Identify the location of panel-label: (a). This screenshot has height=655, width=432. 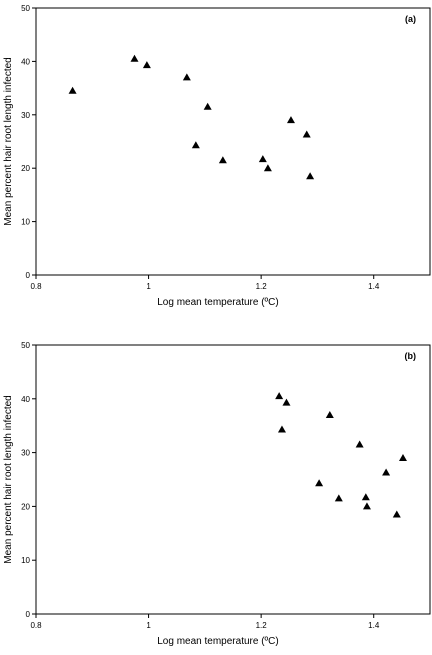
(410, 19).